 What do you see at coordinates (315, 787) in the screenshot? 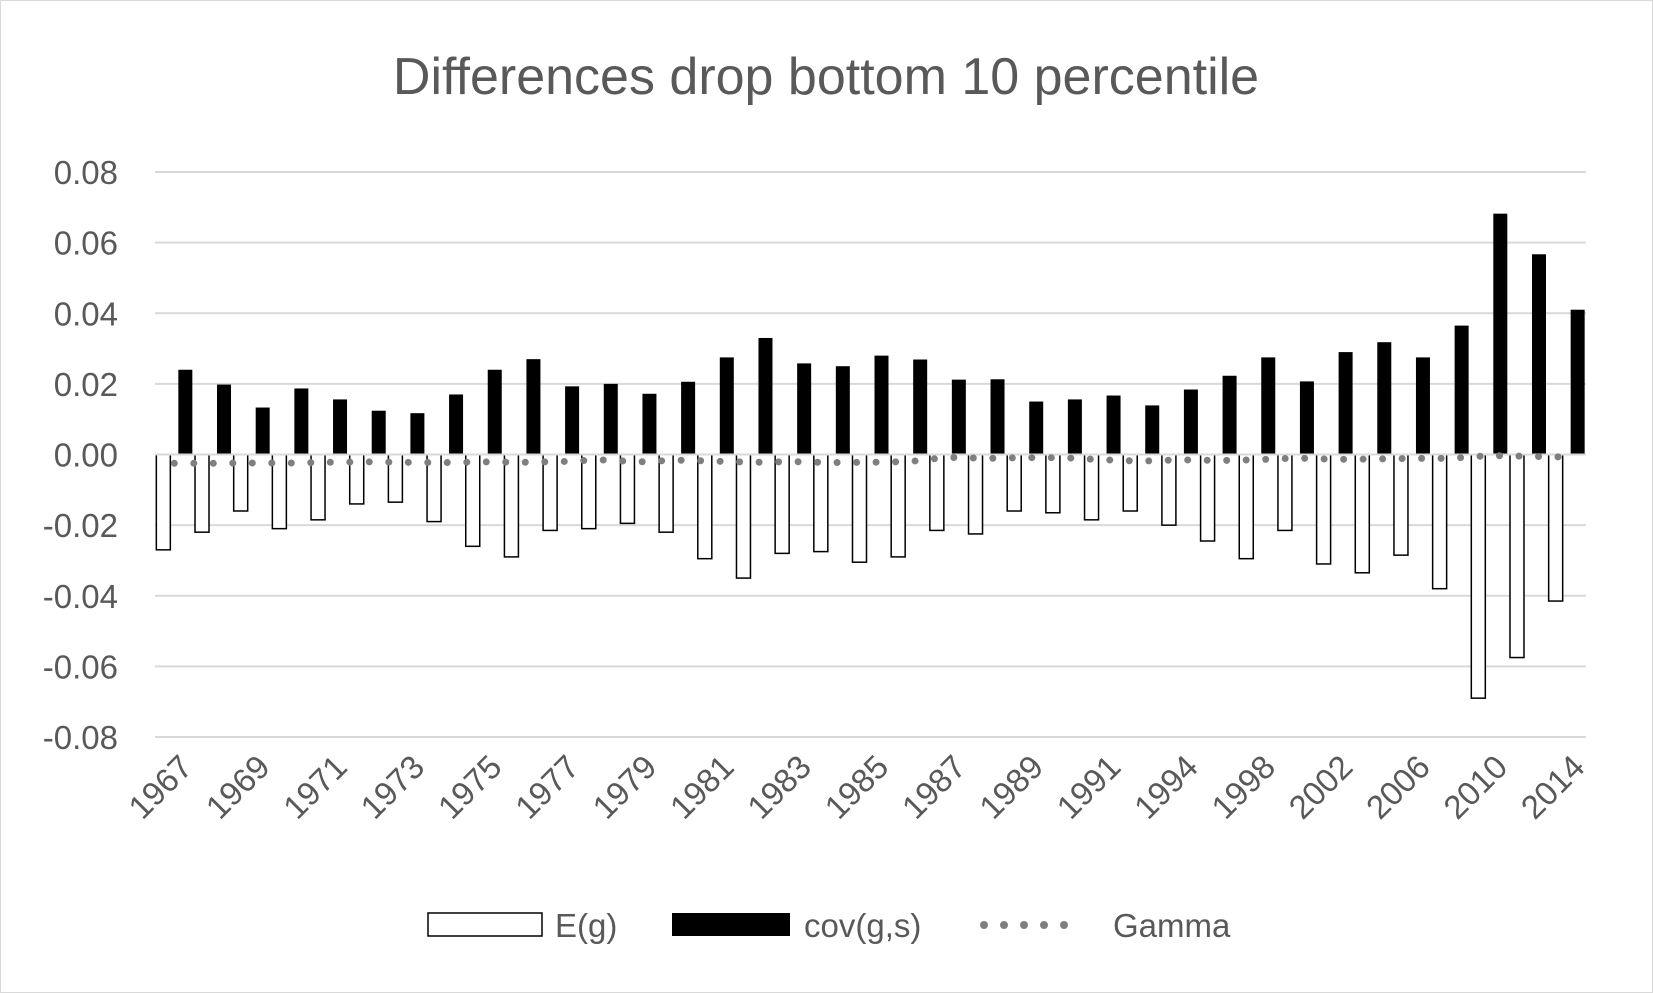
I see `x-tick-label: 1971` at bounding box center [315, 787].